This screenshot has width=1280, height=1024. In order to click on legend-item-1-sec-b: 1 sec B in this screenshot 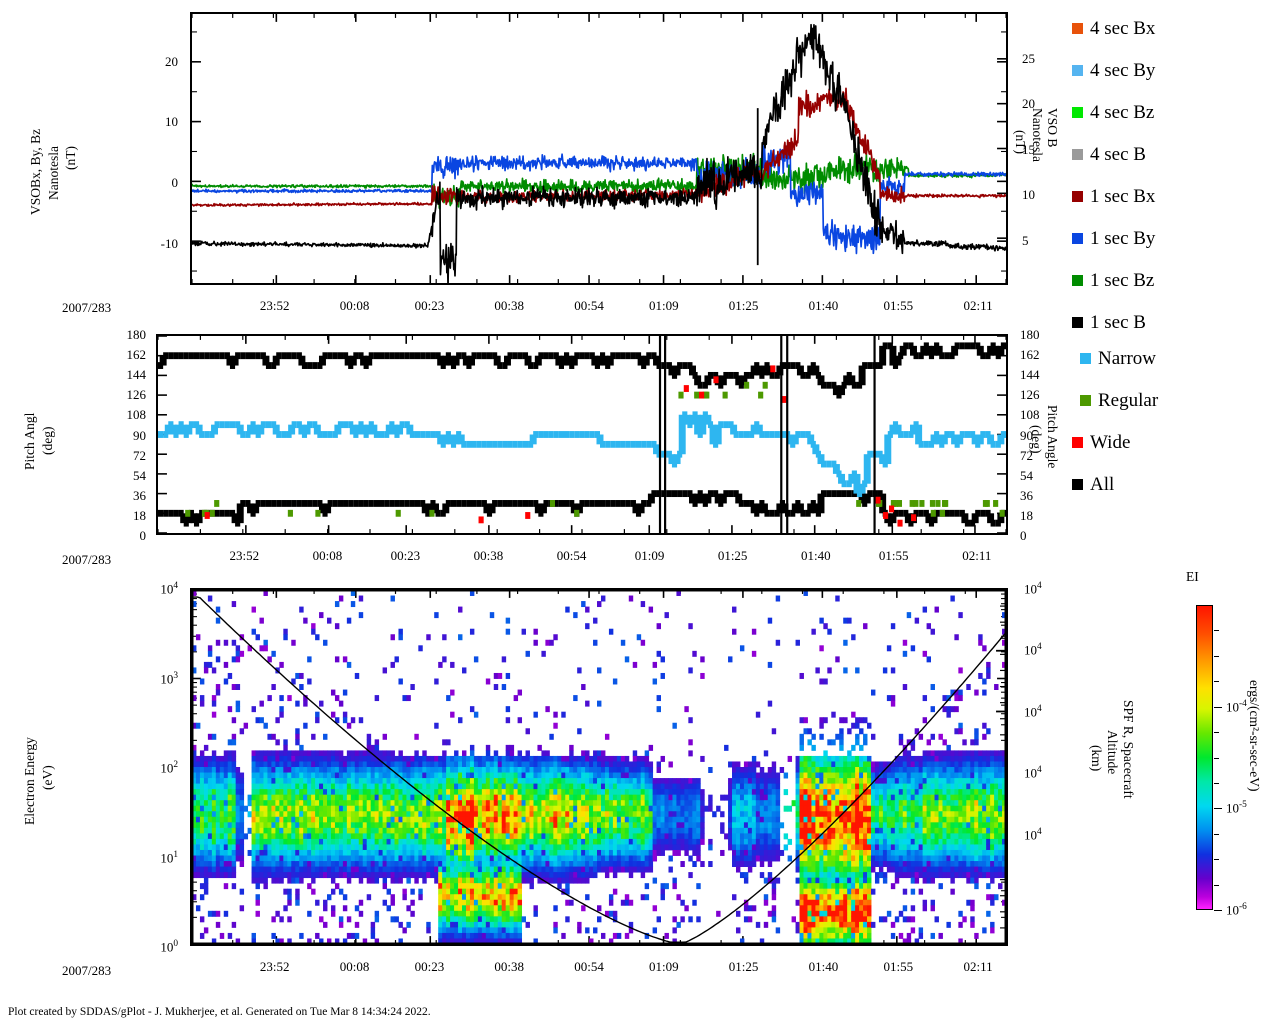, I will do `click(1109, 322)`.